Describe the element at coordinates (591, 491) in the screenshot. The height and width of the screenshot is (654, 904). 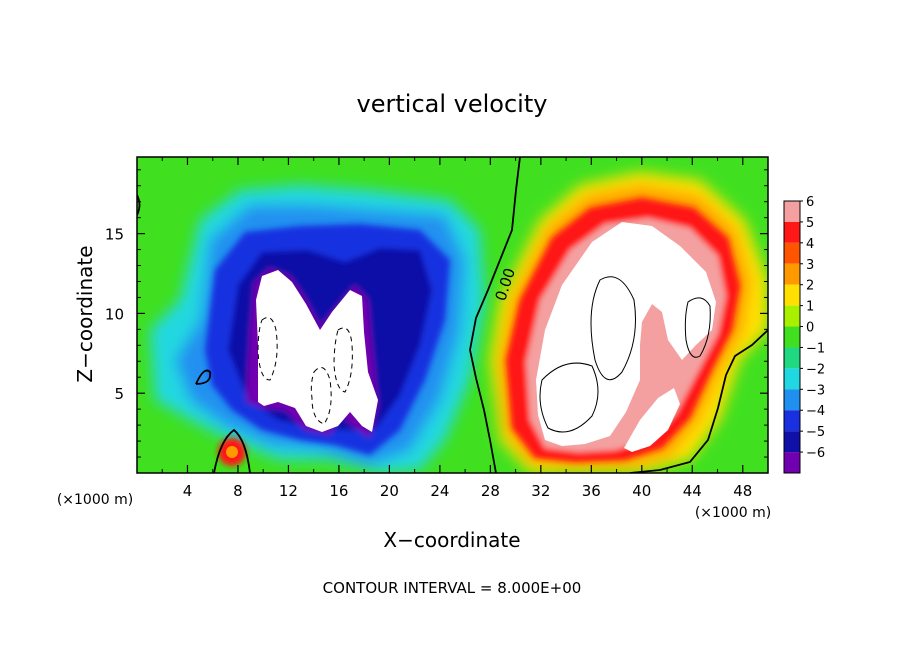
I see `x-tick-label: 36` at that location.